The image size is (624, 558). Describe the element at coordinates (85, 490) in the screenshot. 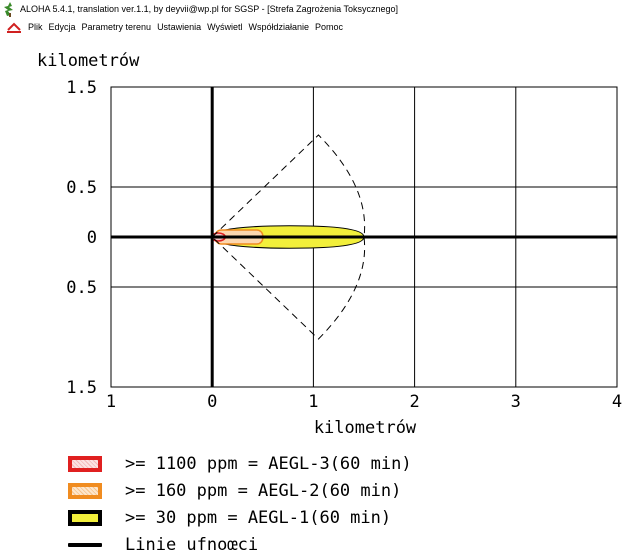

I see `aegl2-swatch` at that location.